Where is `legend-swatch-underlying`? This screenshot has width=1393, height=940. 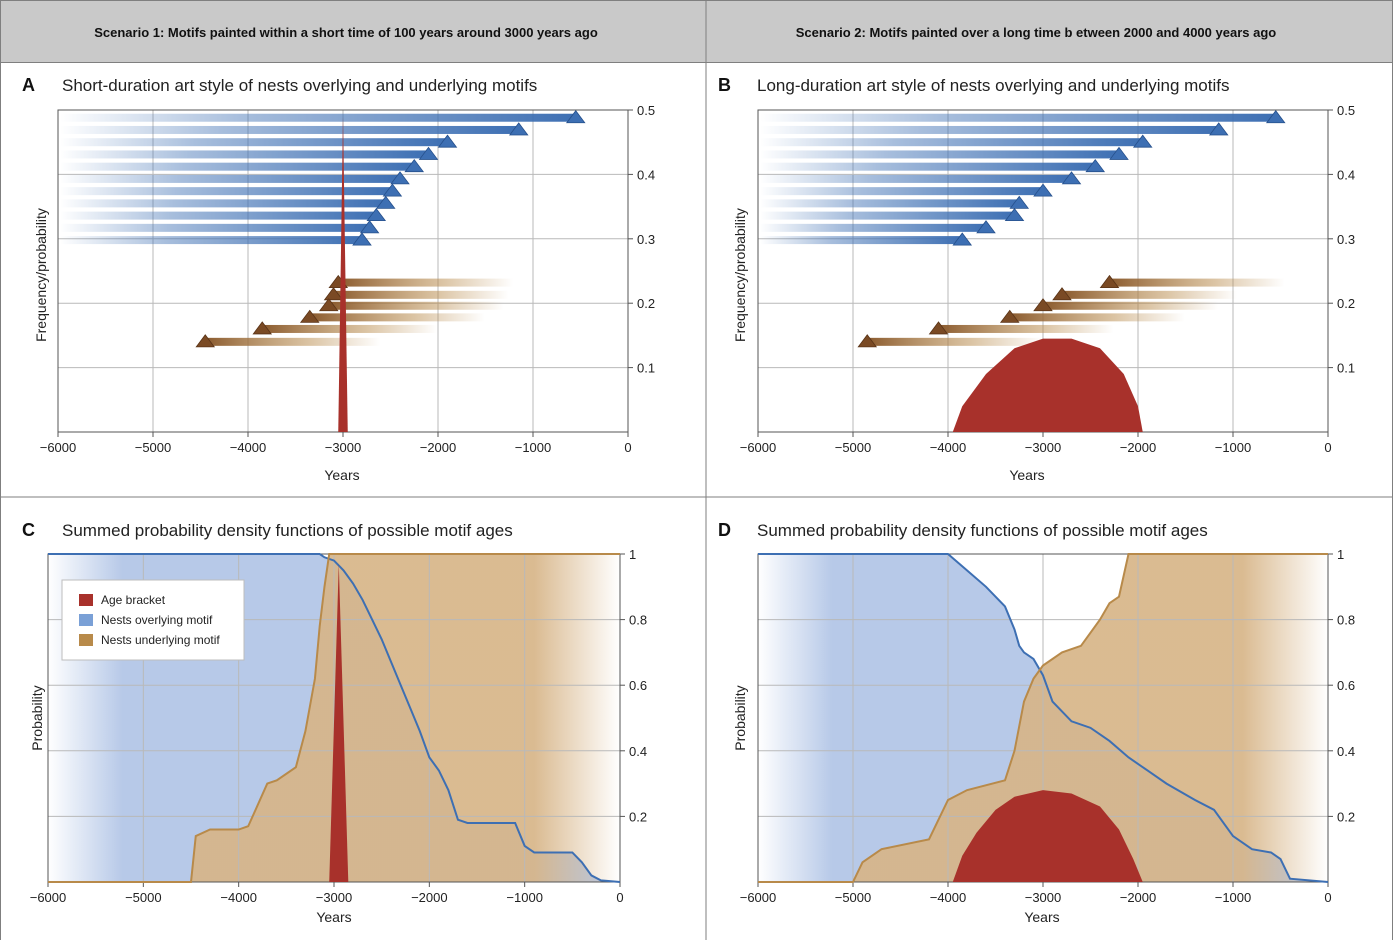
legend-swatch-underlying is located at coordinates (86, 640).